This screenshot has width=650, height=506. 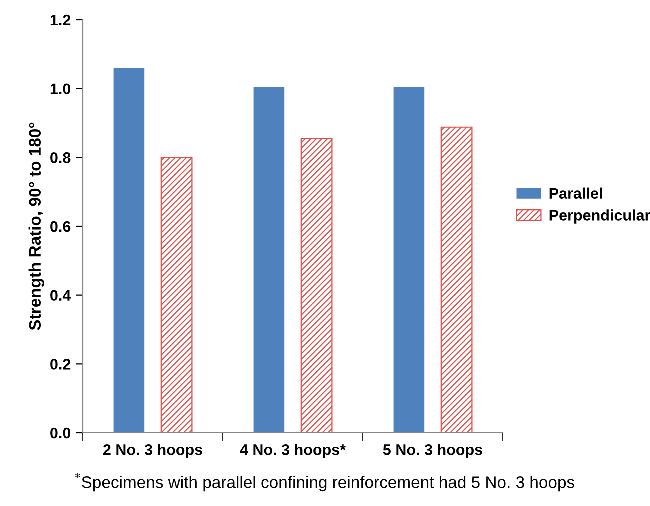 What do you see at coordinates (576, 194) in the screenshot?
I see `legend-label: Parallel` at bounding box center [576, 194].